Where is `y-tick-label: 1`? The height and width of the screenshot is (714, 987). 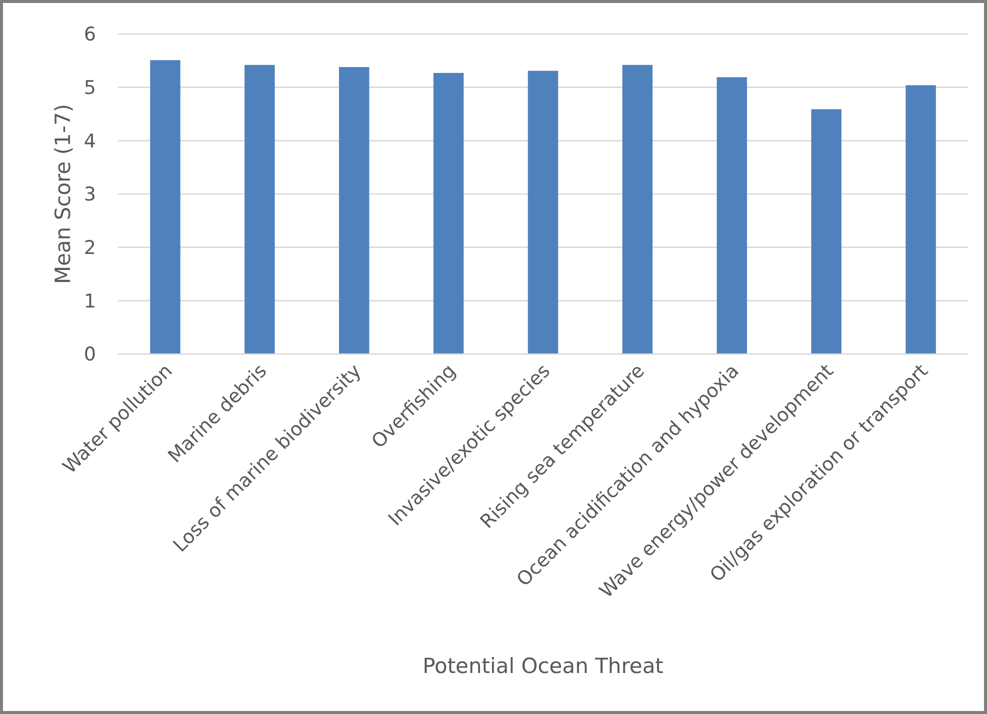
y-tick-label: 1 is located at coordinates (90, 301).